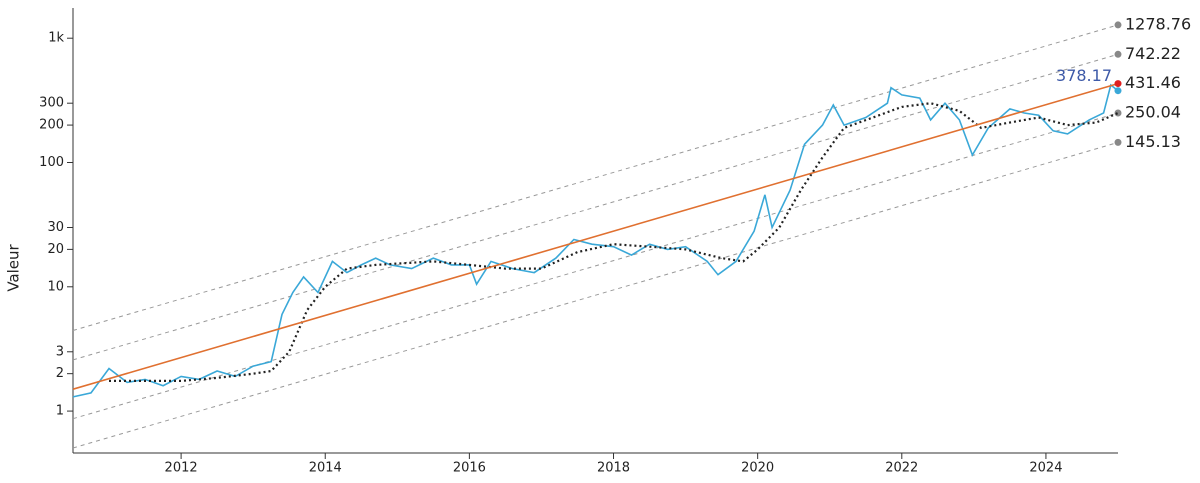 Image resolution: width=1200 pixels, height=483 pixels. What do you see at coordinates (60, 373) in the screenshot?
I see `y-tick-label: 2` at bounding box center [60, 373].